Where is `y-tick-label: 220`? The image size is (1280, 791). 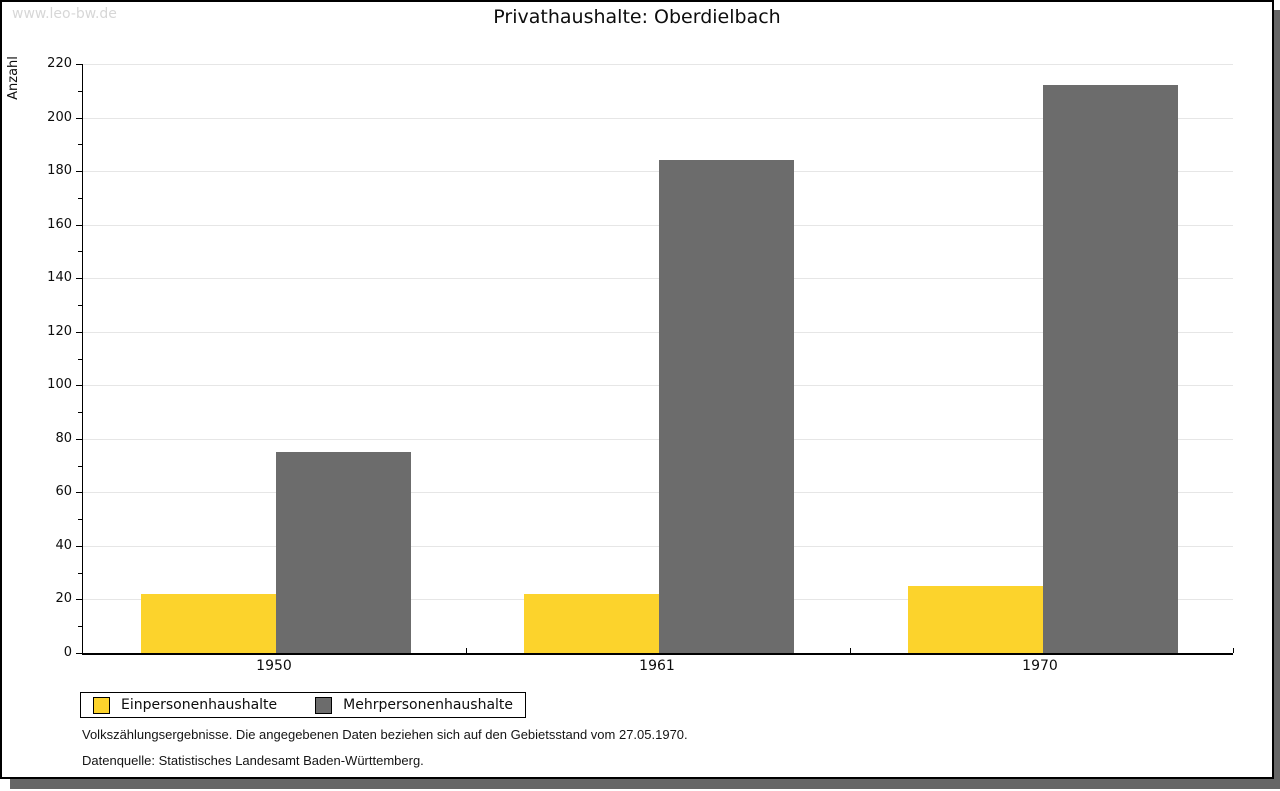 y-tick-label: 220 is located at coordinates (59, 63).